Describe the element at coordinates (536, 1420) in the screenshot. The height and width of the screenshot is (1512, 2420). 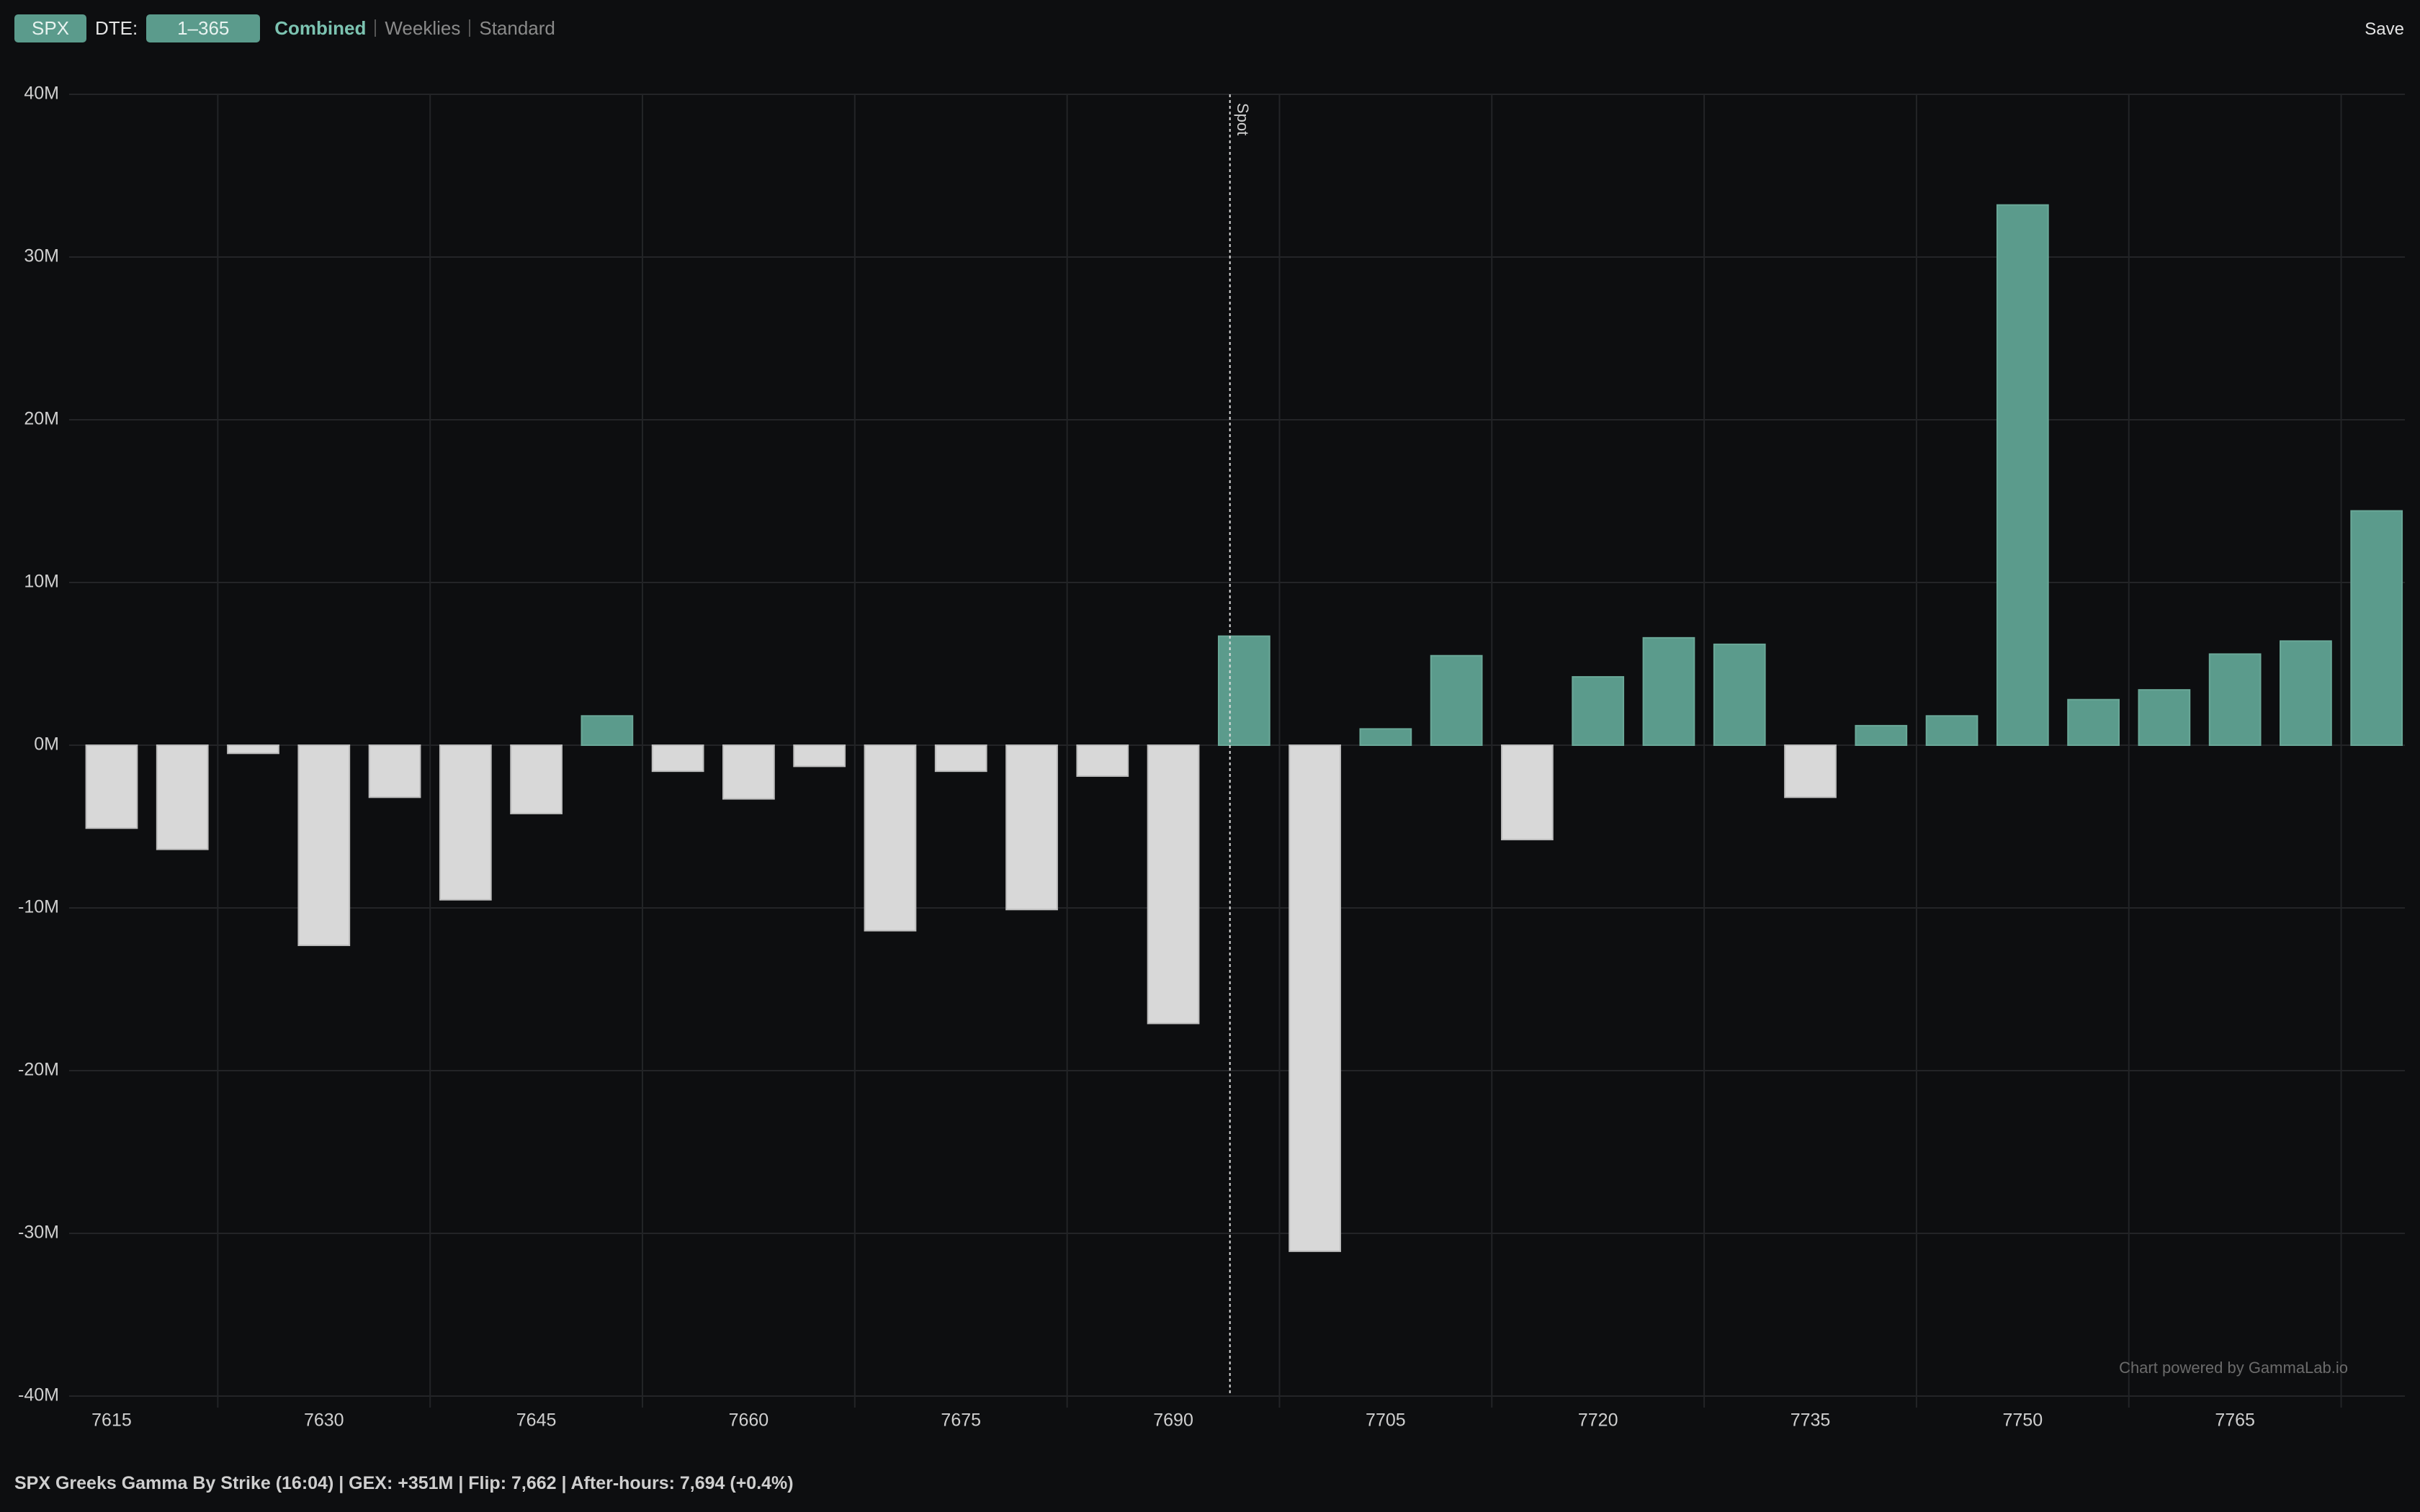
I see `x-tick-label: 7645` at that location.